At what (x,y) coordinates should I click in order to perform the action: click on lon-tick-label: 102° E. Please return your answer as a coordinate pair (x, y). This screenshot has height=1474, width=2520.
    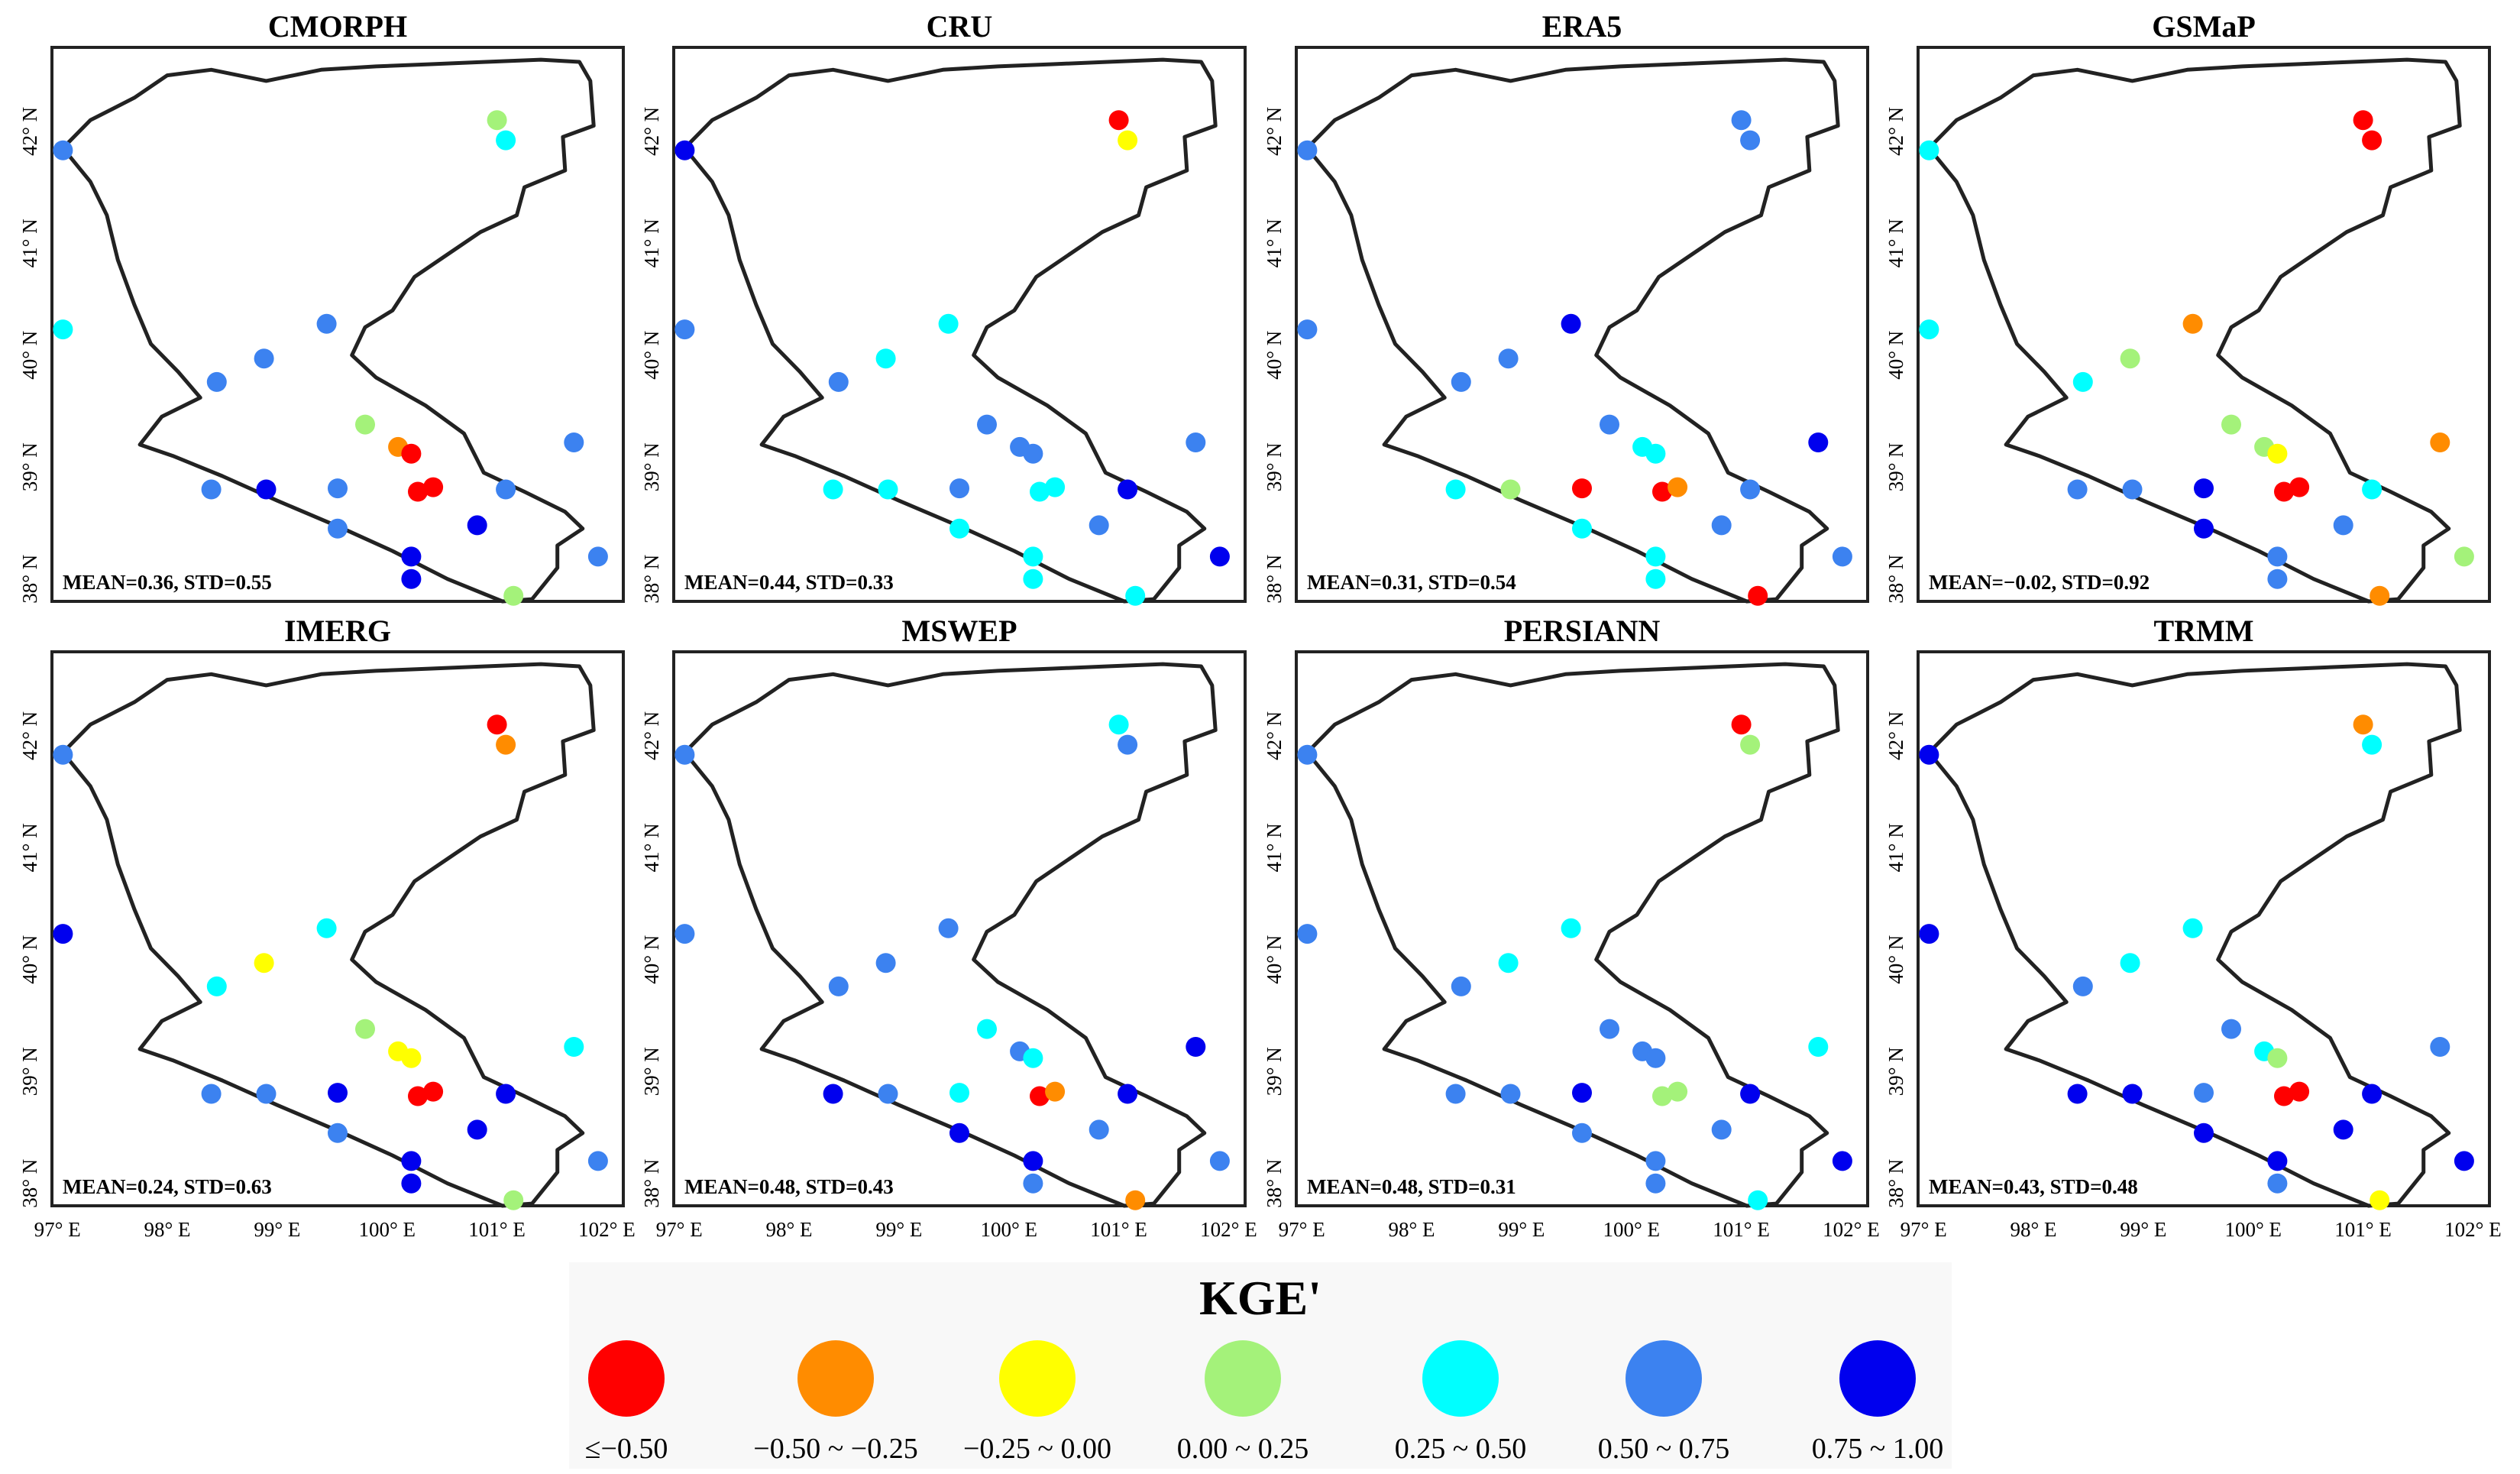
    Looking at the image, I should click on (1851, 1229).